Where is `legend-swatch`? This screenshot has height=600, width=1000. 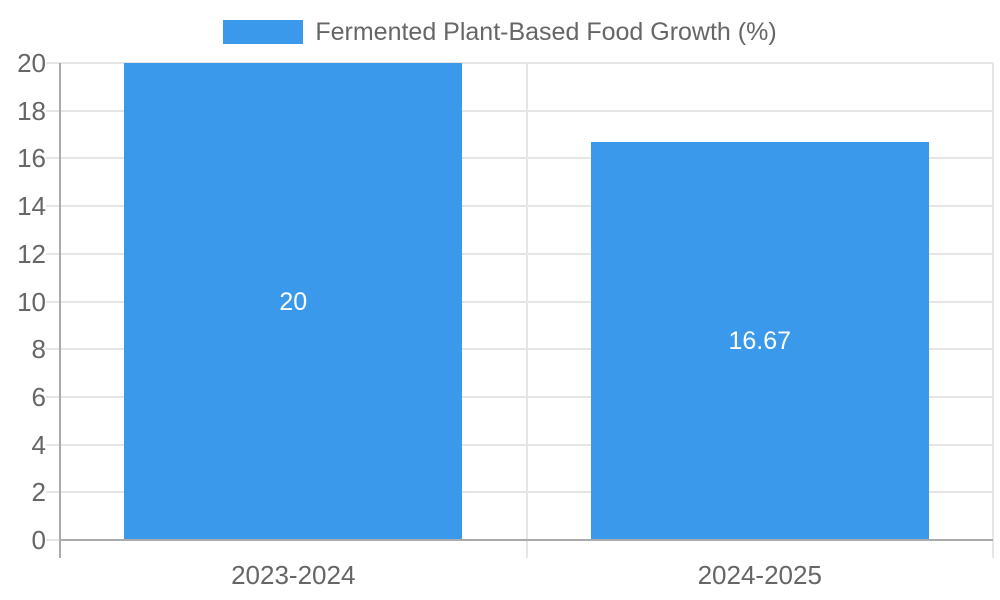
legend-swatch is located at coordinates (263, 32).